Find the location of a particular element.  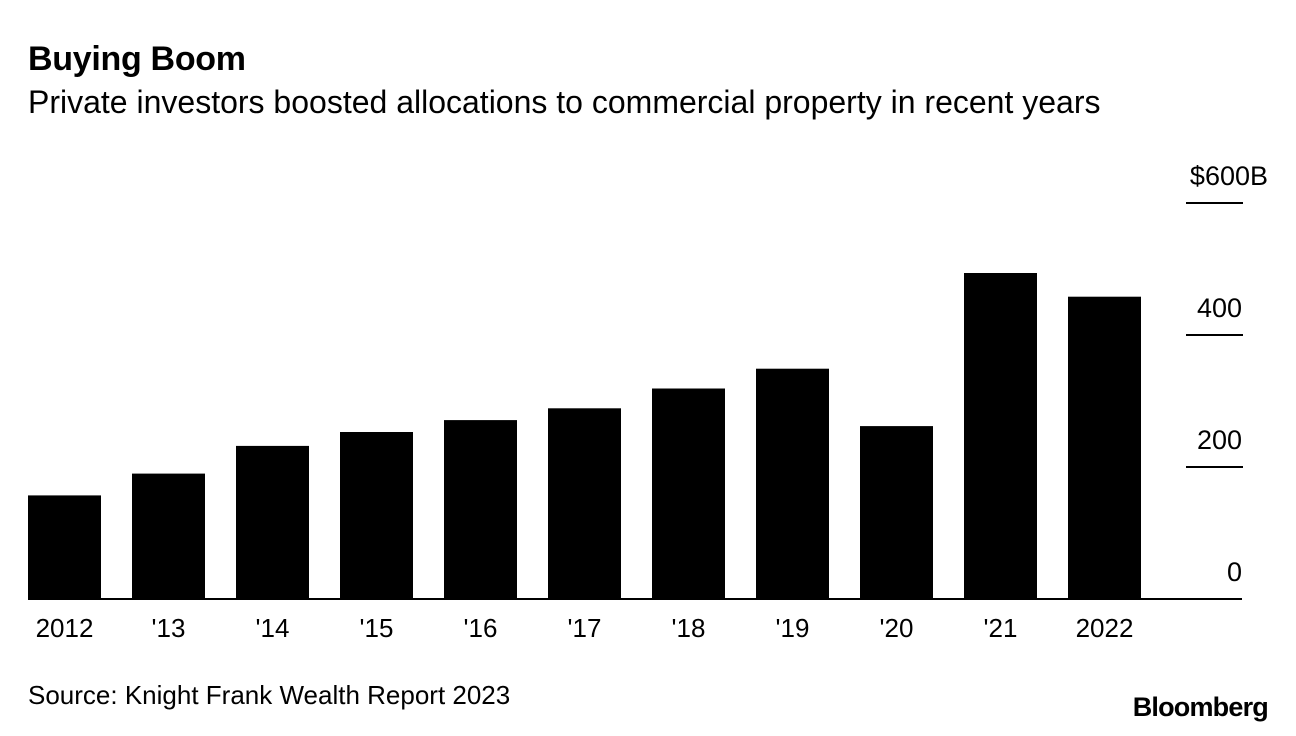

y-tick-label: 400 is located at coordinates (1219, 308).